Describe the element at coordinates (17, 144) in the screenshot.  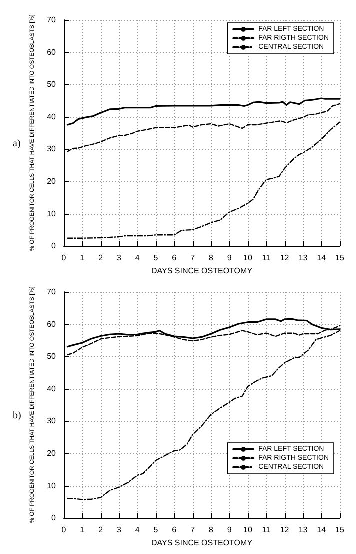
I see `text: a)` at that location.